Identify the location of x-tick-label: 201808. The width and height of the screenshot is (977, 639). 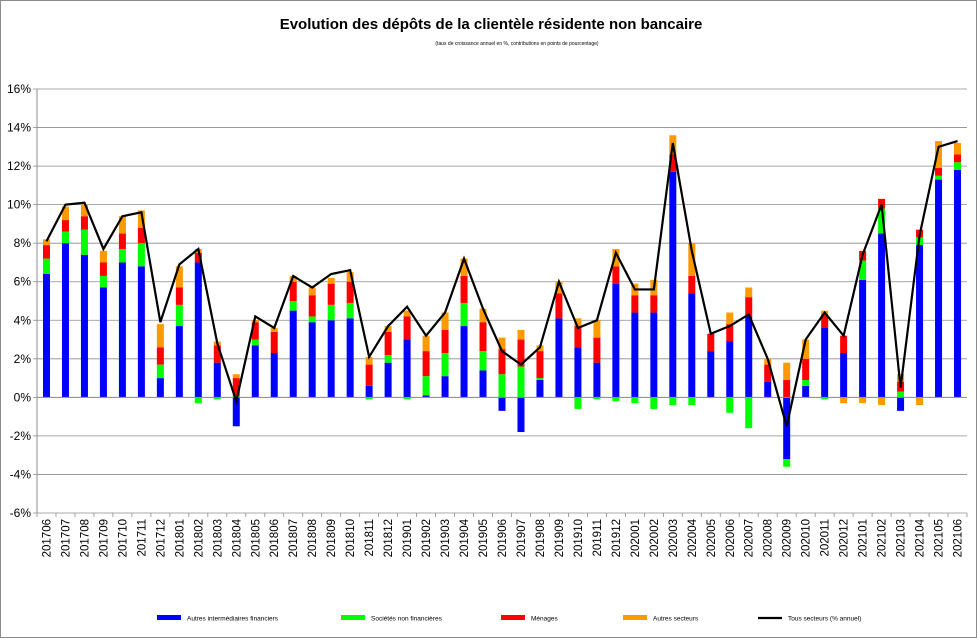
(313, 538).